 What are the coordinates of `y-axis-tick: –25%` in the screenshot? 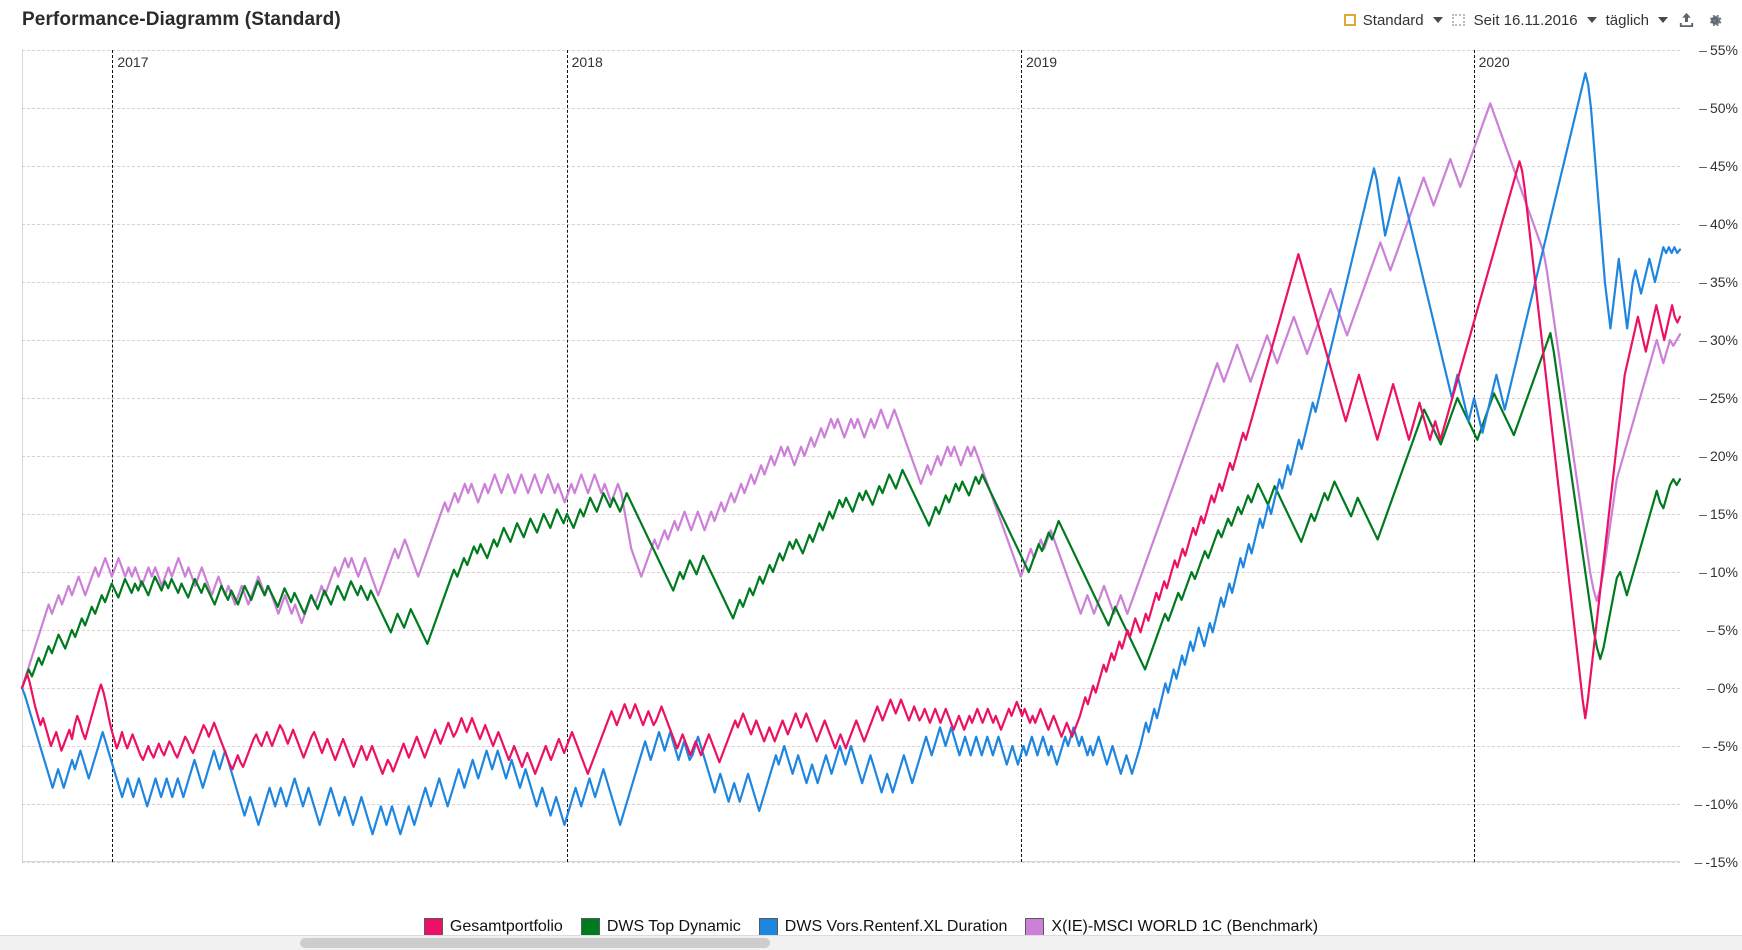 It's located at (1718, 398).